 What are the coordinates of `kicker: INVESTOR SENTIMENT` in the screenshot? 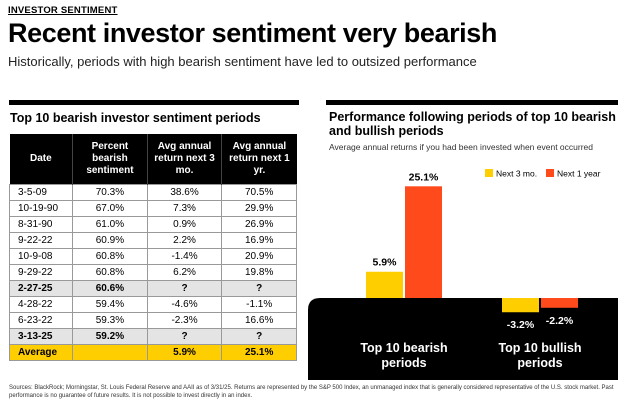 It's located at (63, 10).